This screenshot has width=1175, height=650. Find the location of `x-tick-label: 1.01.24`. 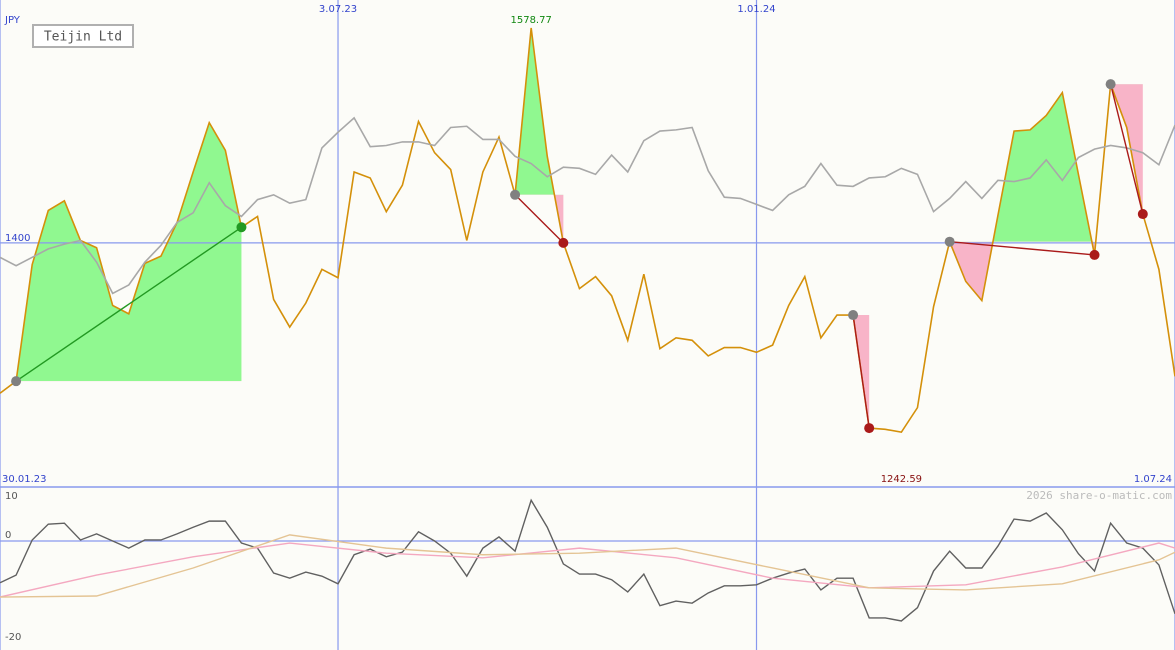

x-tick-label: 1.01.24 is located at coordinates (756, 9).